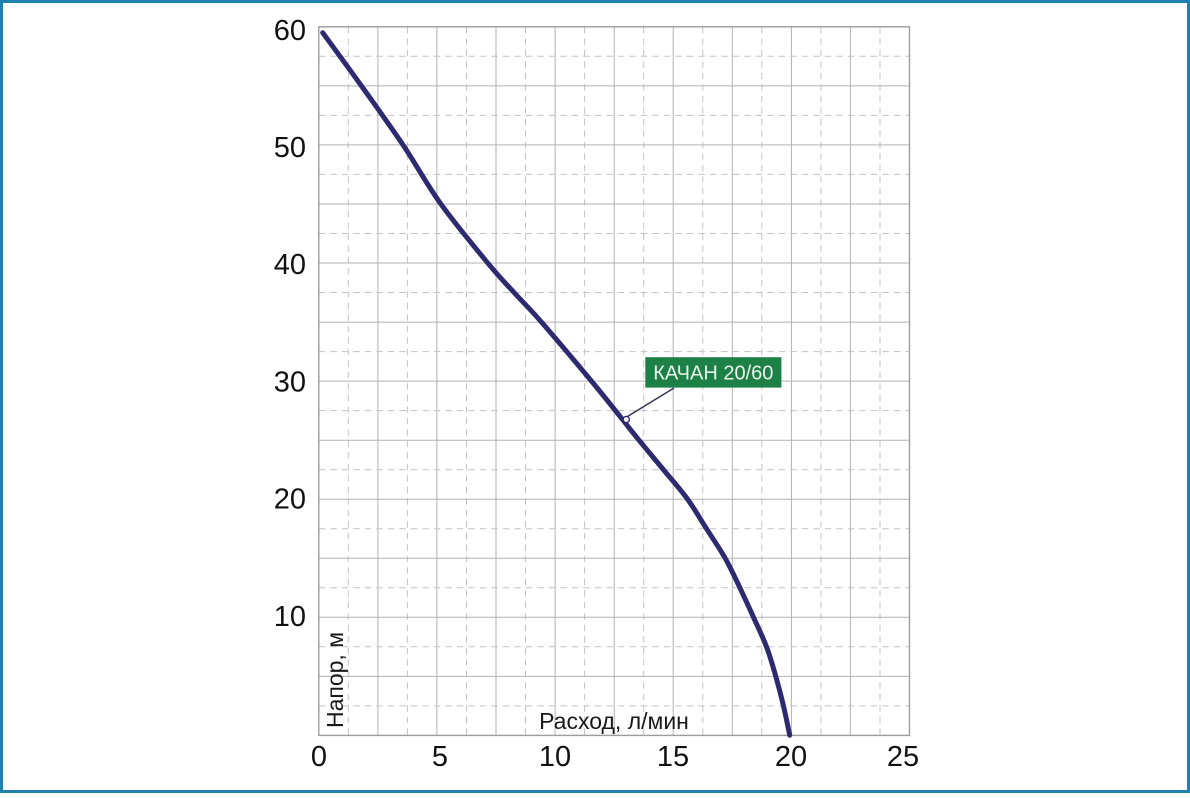  Describe the element at coordinates (290, 148) in the screenshot. I see `svg-text: 50` at that location.